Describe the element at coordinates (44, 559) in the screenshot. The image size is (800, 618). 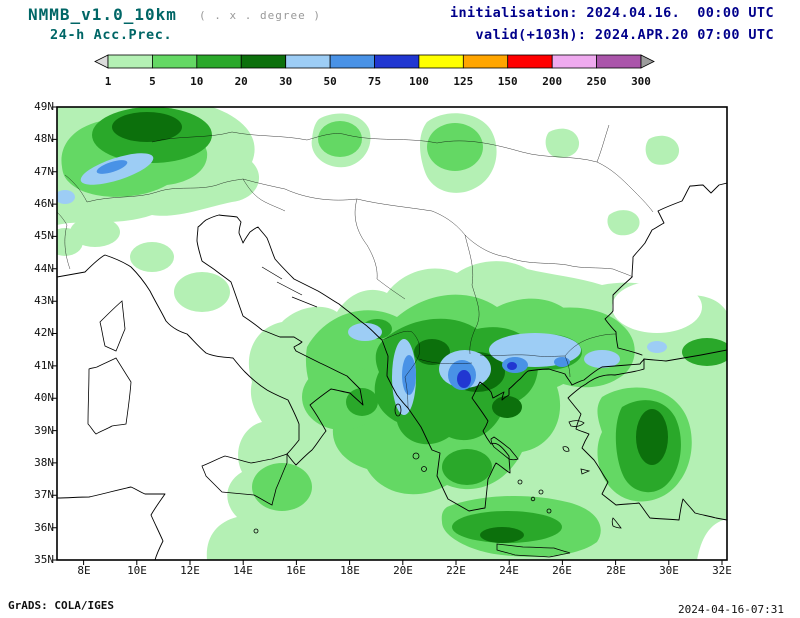
I see `y-axis-label: 35N` at that location.